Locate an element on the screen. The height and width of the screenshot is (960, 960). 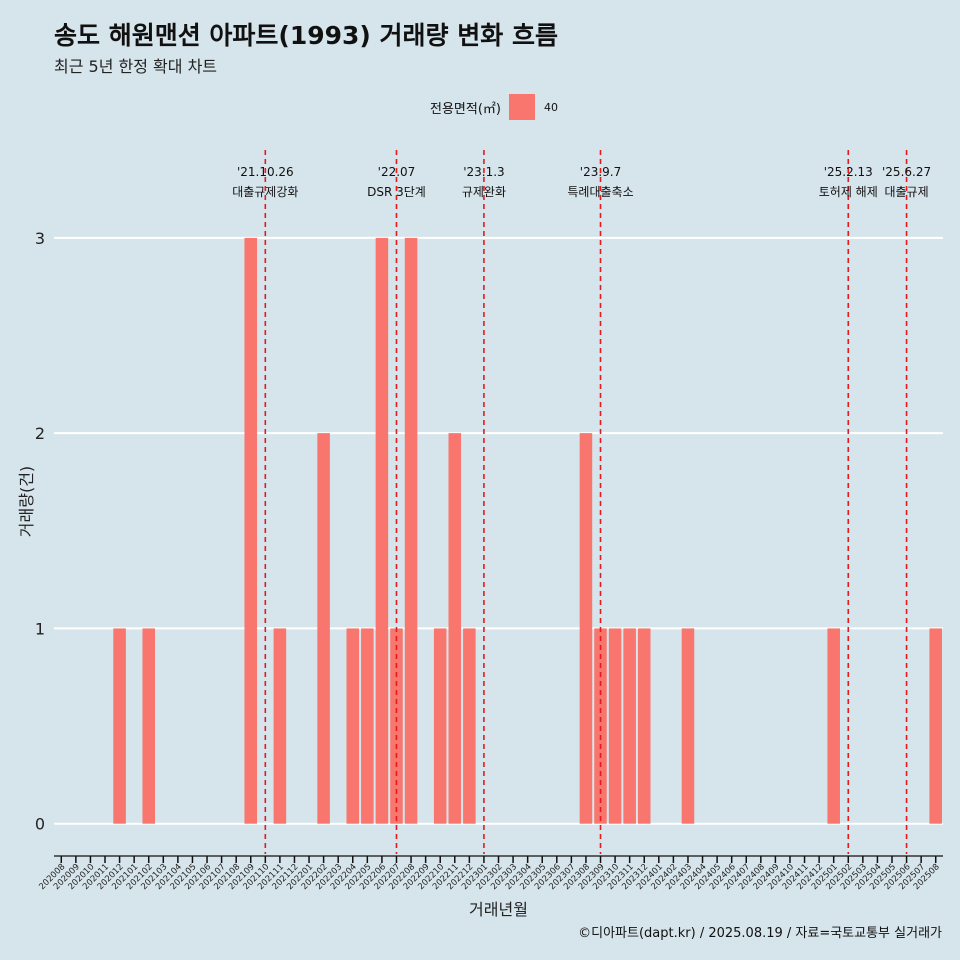
x-axis-title: 거래년월 is located at coordinates (498, 909).